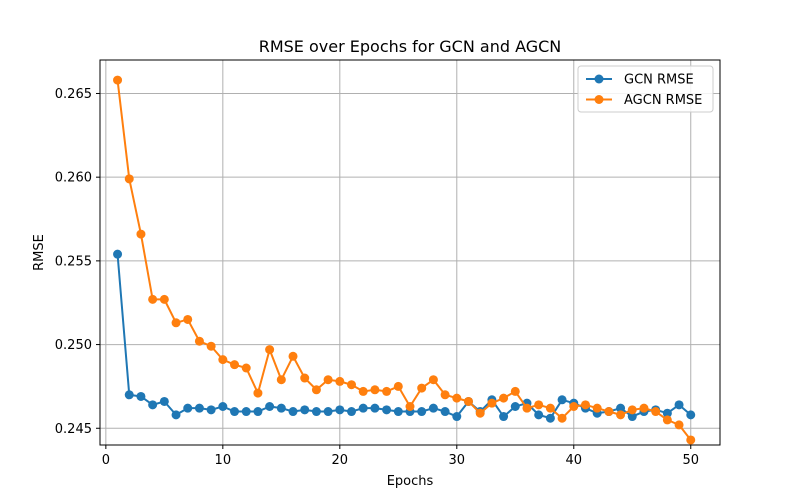 The height and width of the screenshot is (500, 800). Describe the element at coordinates (599, 79) in the screenshot. I see `legend-marker-gcn` at that location.